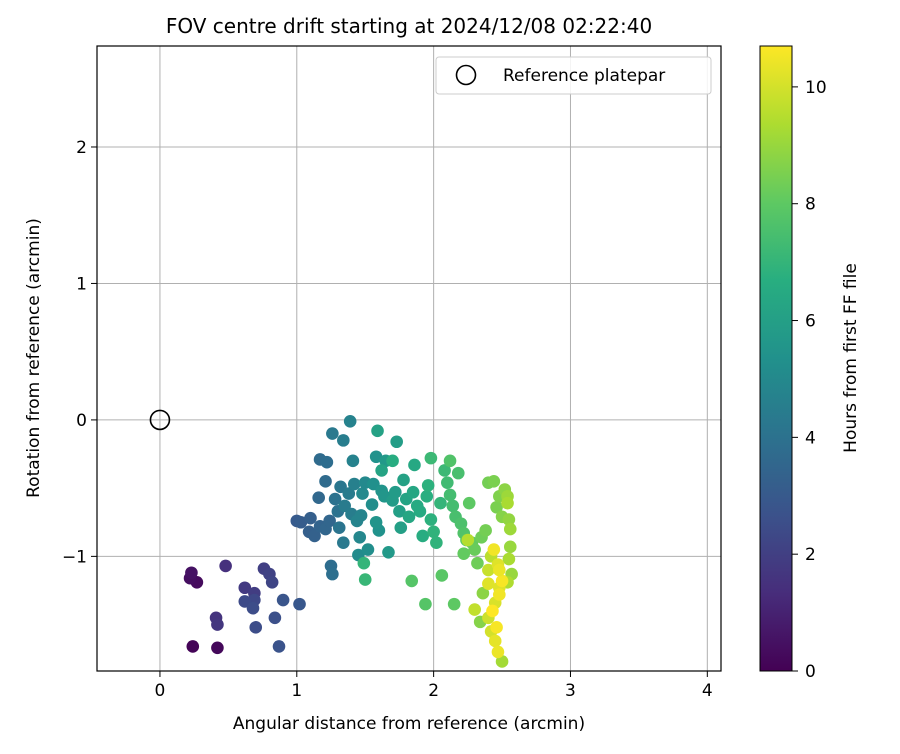 The width and height of the screenshot is (900, 754). What do you see at coordinates (409, 724) in the screenshot?
I see `x-axis-label: Angular distance from reference (arcmin)` at bounding box center [409, 724].